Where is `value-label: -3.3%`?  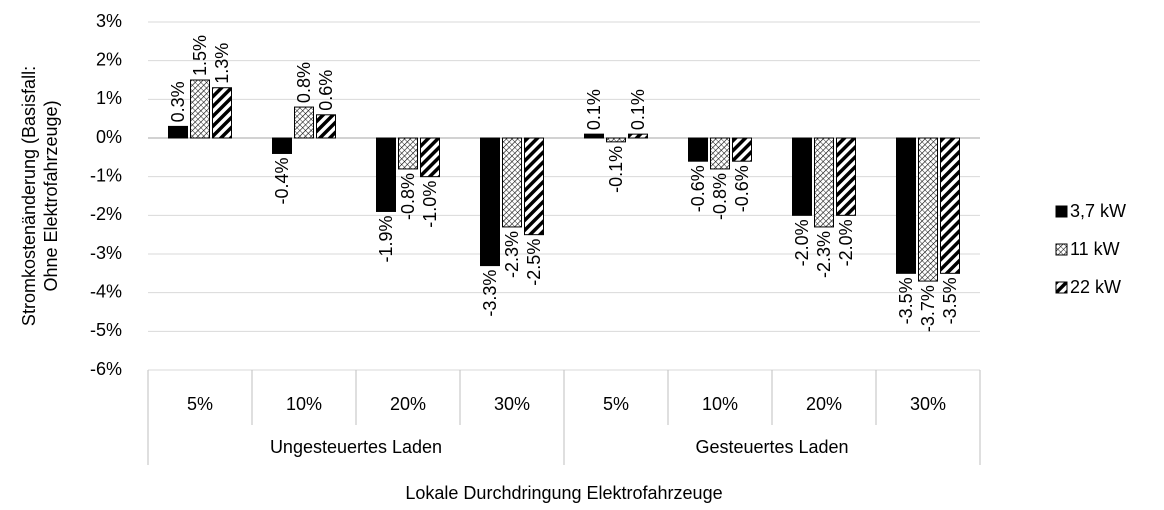 value-label: -3.3% is located at coordinates (490, 293).